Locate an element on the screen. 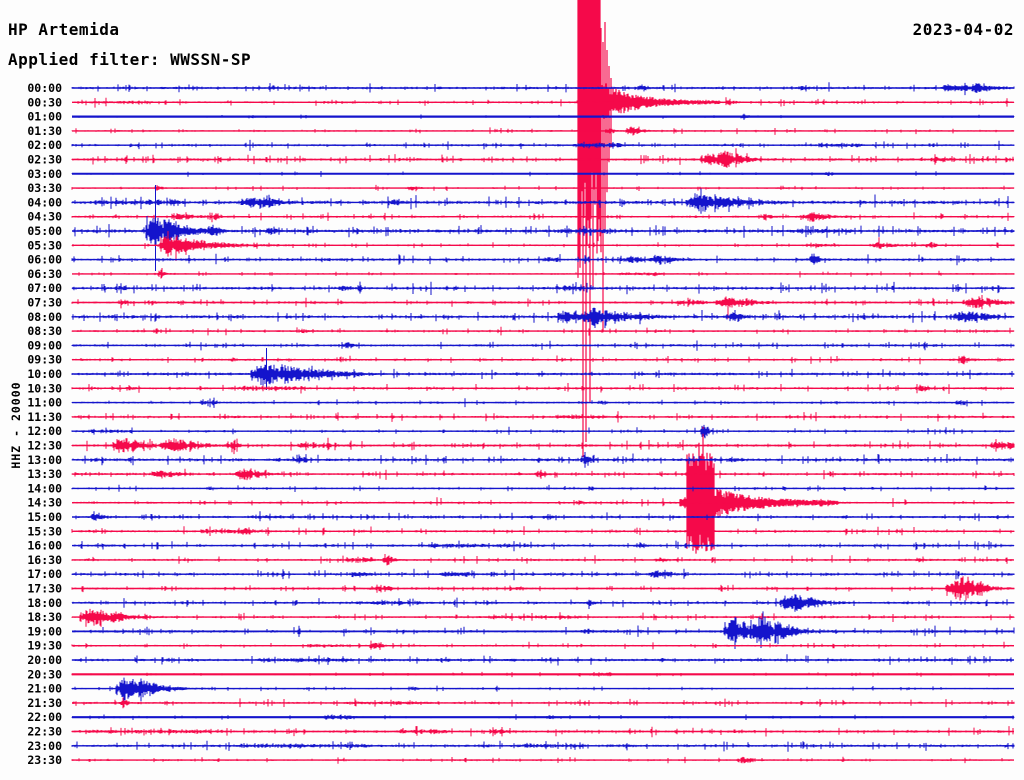 This screenshot has height=780, width=1024. time-label: 01:00 is located at coordinates (44, 117).